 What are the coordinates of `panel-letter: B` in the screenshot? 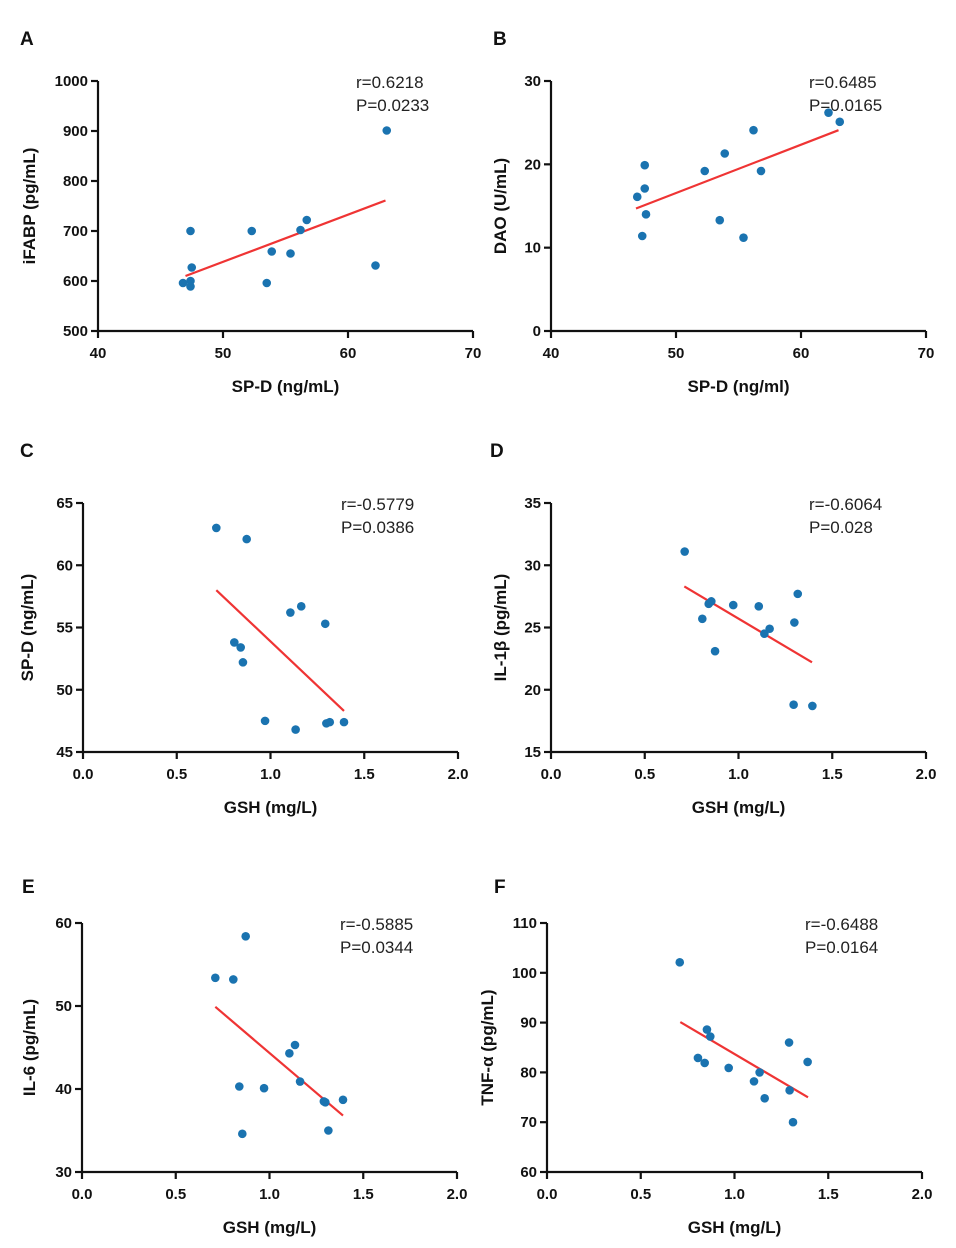 It's located at (500, 39).